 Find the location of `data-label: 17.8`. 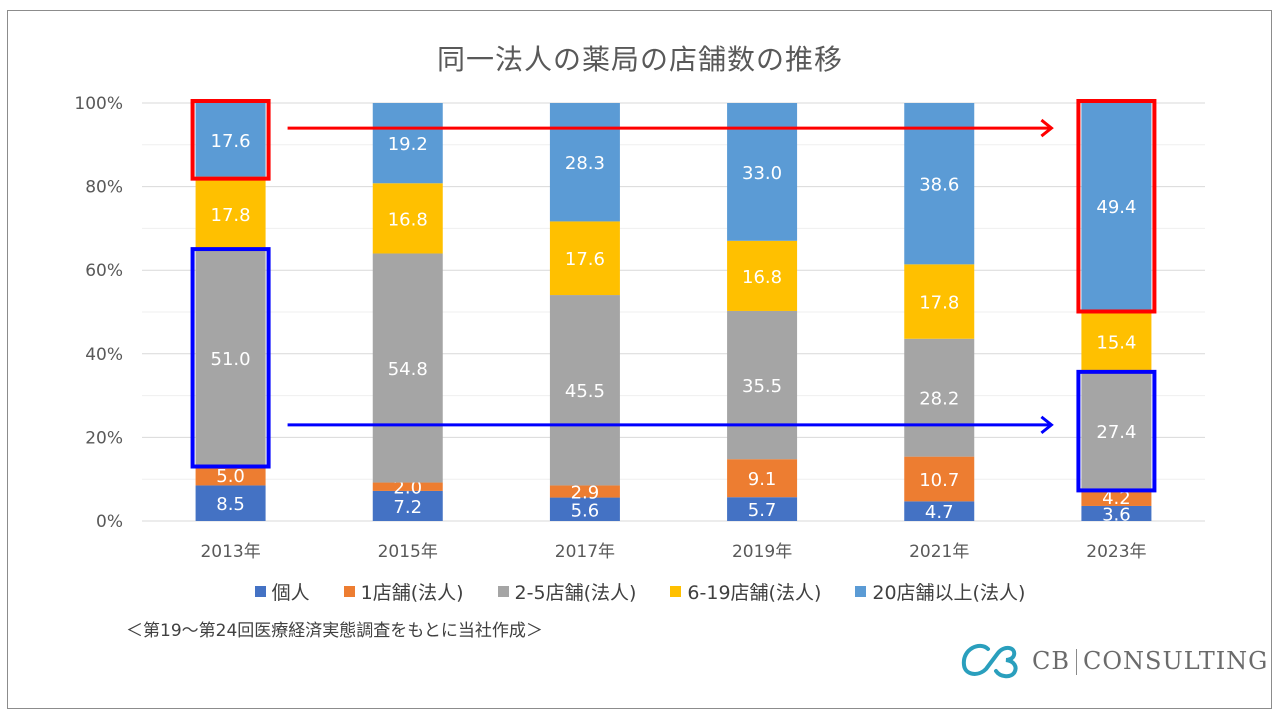

data-label: 17.8 is located at coordinates (939, 303).